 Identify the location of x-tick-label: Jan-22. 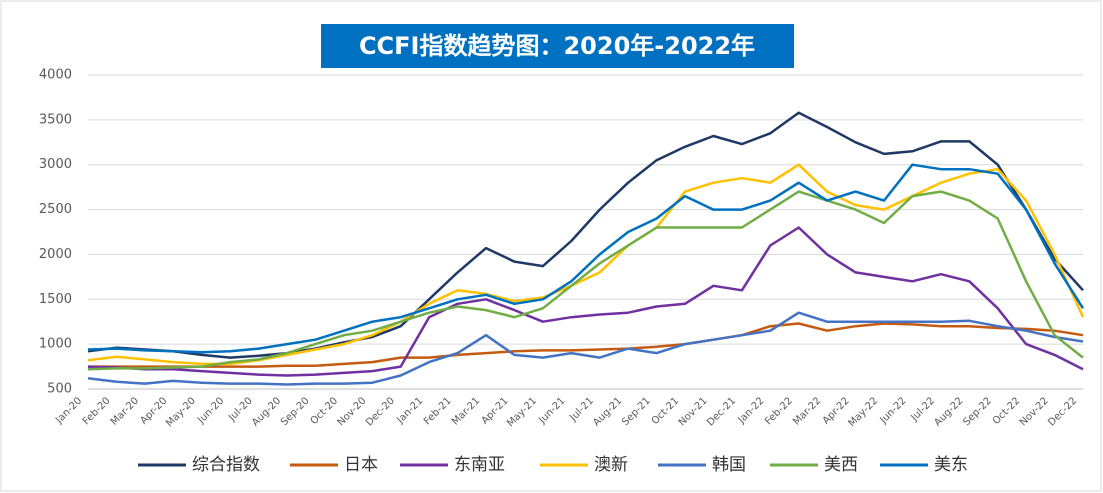
(751, 410).